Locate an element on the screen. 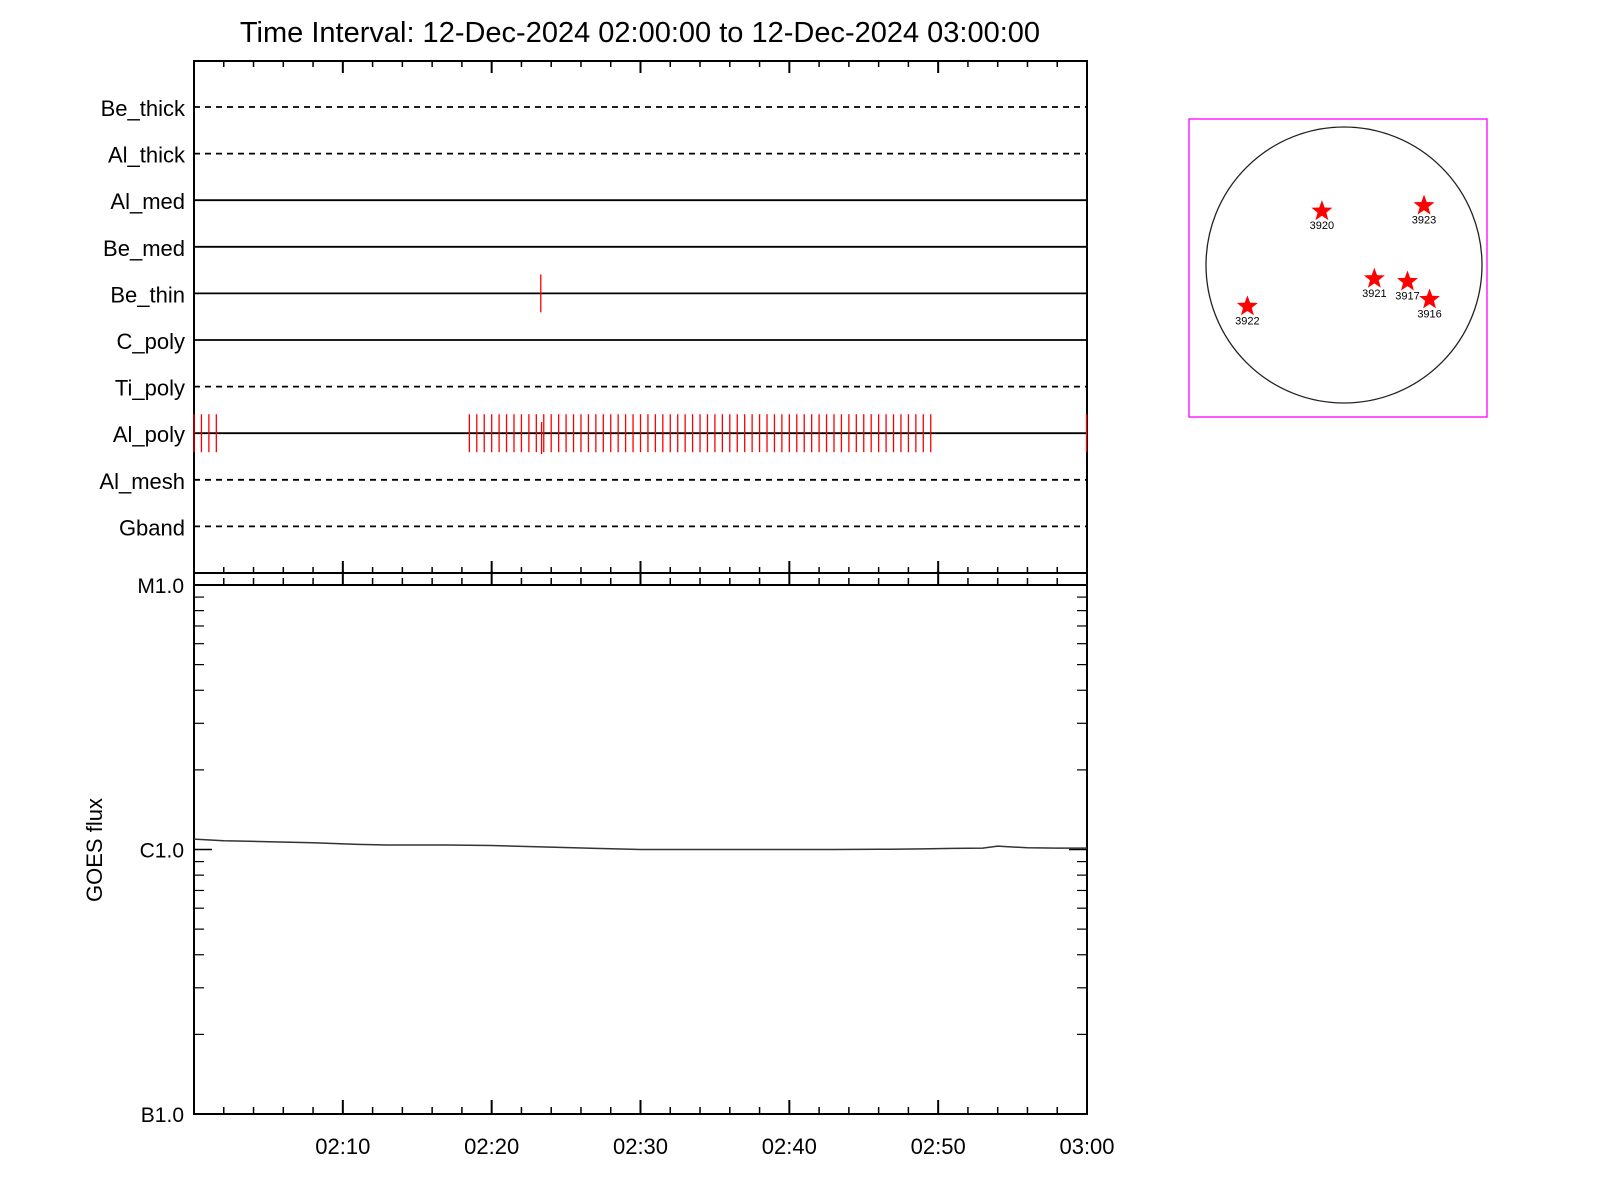 The height and width of the screenshot is (1200, 1600). channel-label: Be_med is located at coordinates (144, 248).